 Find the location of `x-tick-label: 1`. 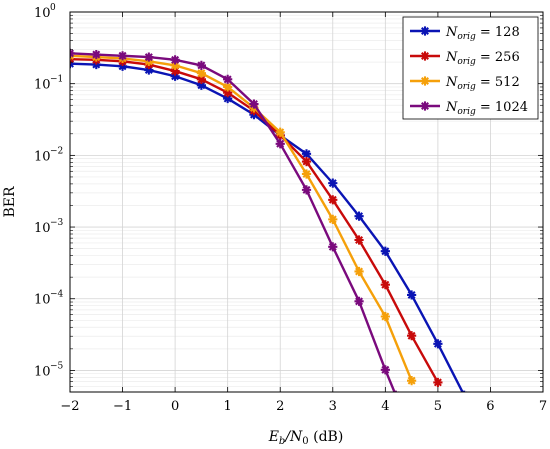

x-tick-label: 1 is located at coordinates (228, 406).